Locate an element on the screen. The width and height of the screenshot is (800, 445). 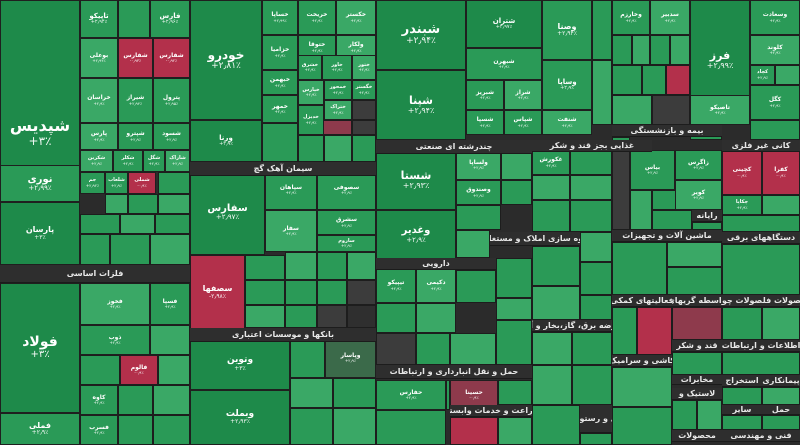
stock-tile: خبهمن +۲٫۹٪ is located at coordinates (280, 82).